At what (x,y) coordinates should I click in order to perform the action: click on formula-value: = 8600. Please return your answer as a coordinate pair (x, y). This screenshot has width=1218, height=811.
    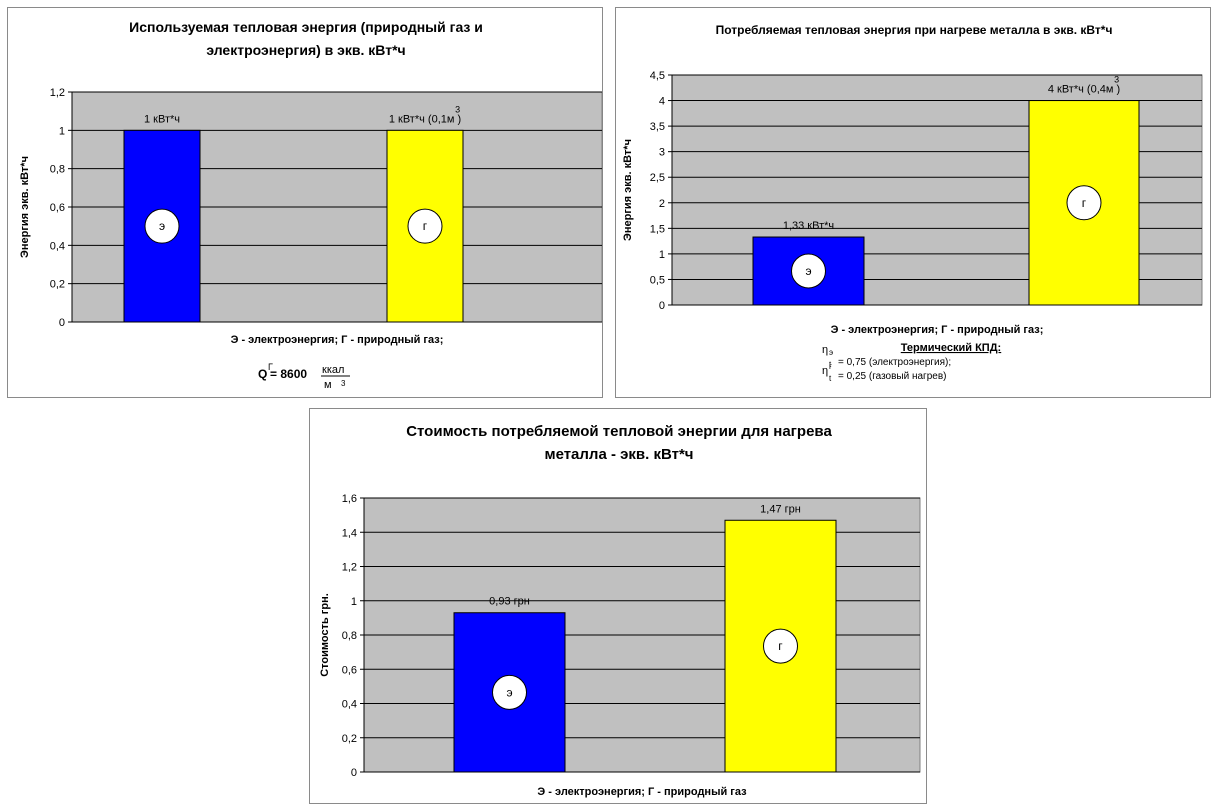
    Looking at the image, I should click on (288, 374).